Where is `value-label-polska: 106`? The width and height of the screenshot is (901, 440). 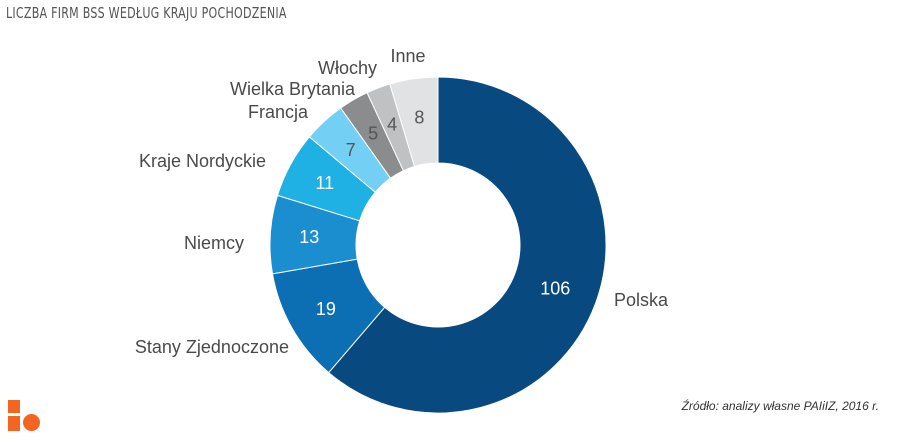 value-label-polska: 106 is located at coordinates (555, 288).